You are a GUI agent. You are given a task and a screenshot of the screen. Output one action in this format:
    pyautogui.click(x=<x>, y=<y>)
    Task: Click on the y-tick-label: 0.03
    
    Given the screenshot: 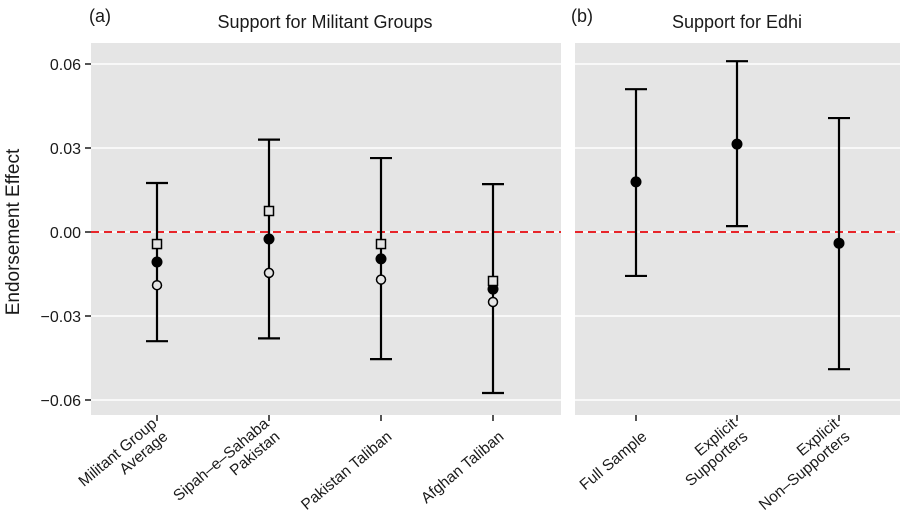 What is the action you would take?
    pyautogui.click(x=65, y=149)
    